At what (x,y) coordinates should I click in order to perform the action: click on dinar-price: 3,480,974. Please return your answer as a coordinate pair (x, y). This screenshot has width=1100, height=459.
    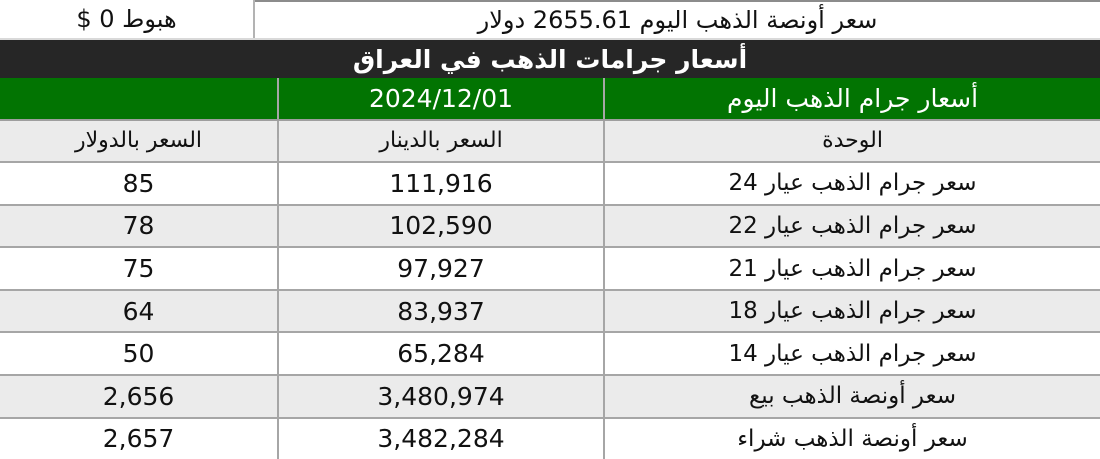
    Looking at the image, I should click on (440, 396).